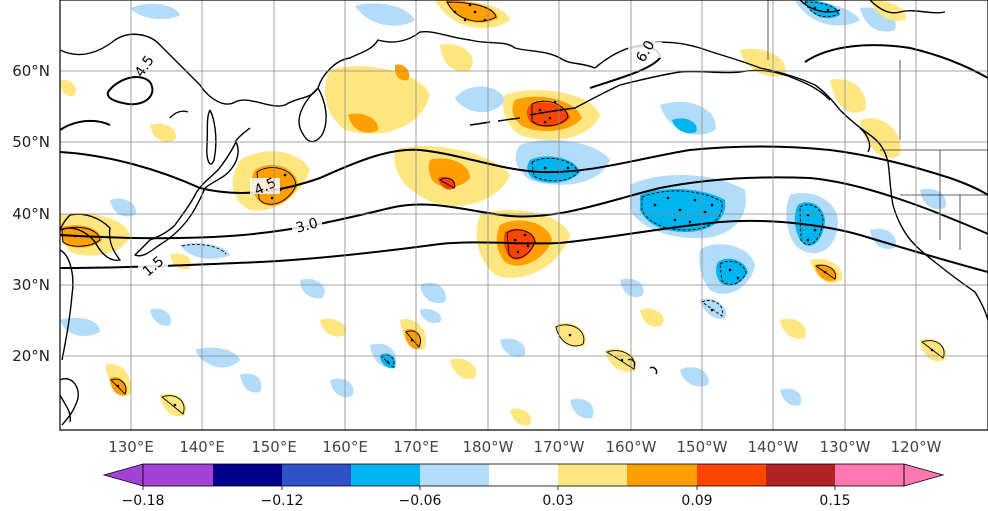  What do you see at coordinates (85, 125) in the screenshot?
I see `contour-6-0-ring` at bounding box center [85, 125].